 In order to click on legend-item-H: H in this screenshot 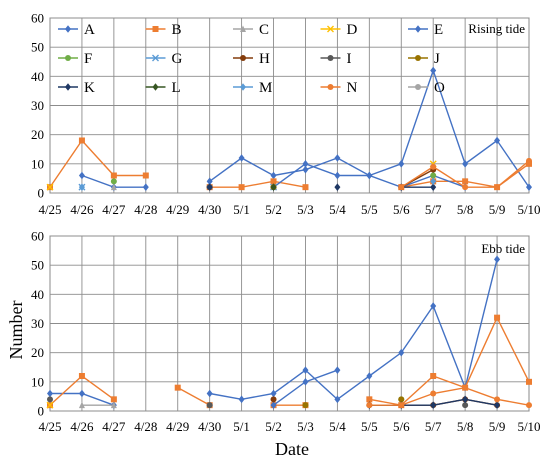, I will do `click(251, 59)`.